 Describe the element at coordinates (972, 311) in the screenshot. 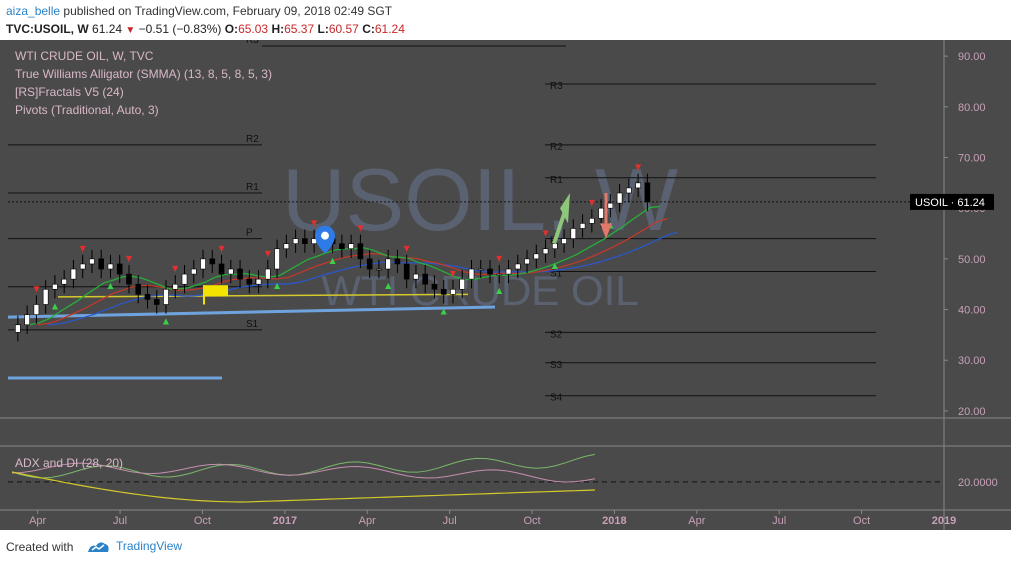

I see `y-tick-label: 40.00` at that location.